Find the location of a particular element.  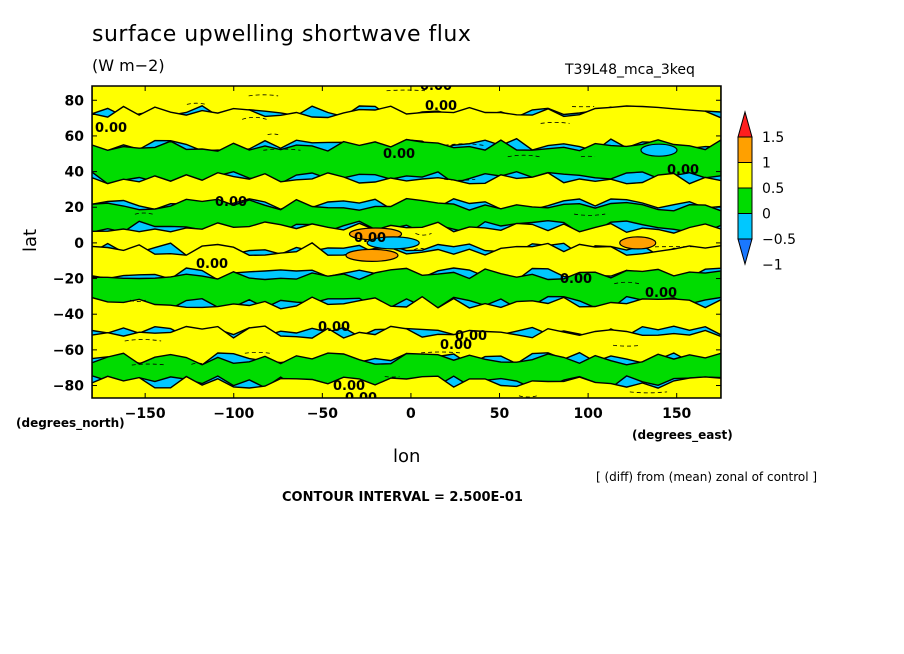

y-tick-label: 40 is located at coordinates (75, 173).